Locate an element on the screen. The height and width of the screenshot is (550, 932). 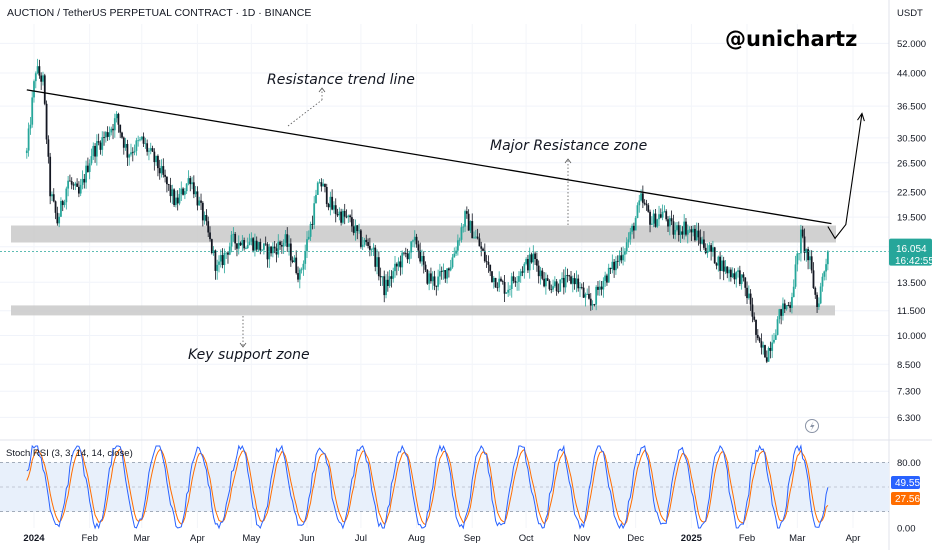
time-tick-label: 2024 is located at coordinates (34, 538).